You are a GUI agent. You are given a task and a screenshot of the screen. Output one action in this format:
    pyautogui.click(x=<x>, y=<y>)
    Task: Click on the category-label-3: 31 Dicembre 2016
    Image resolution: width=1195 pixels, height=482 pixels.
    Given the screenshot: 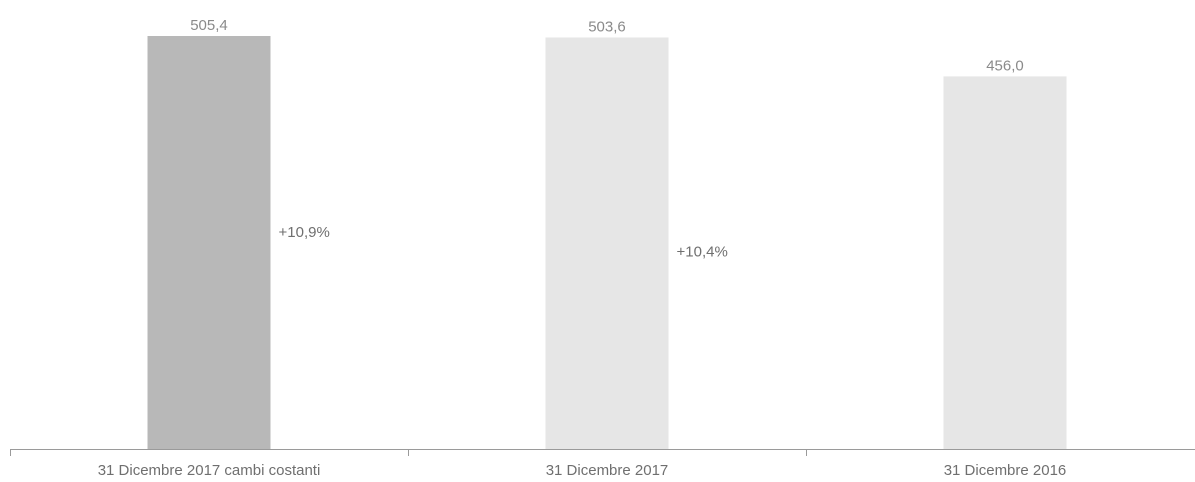 What is the action you would take?
    pyautogui.click(x=1005, y=470)
    